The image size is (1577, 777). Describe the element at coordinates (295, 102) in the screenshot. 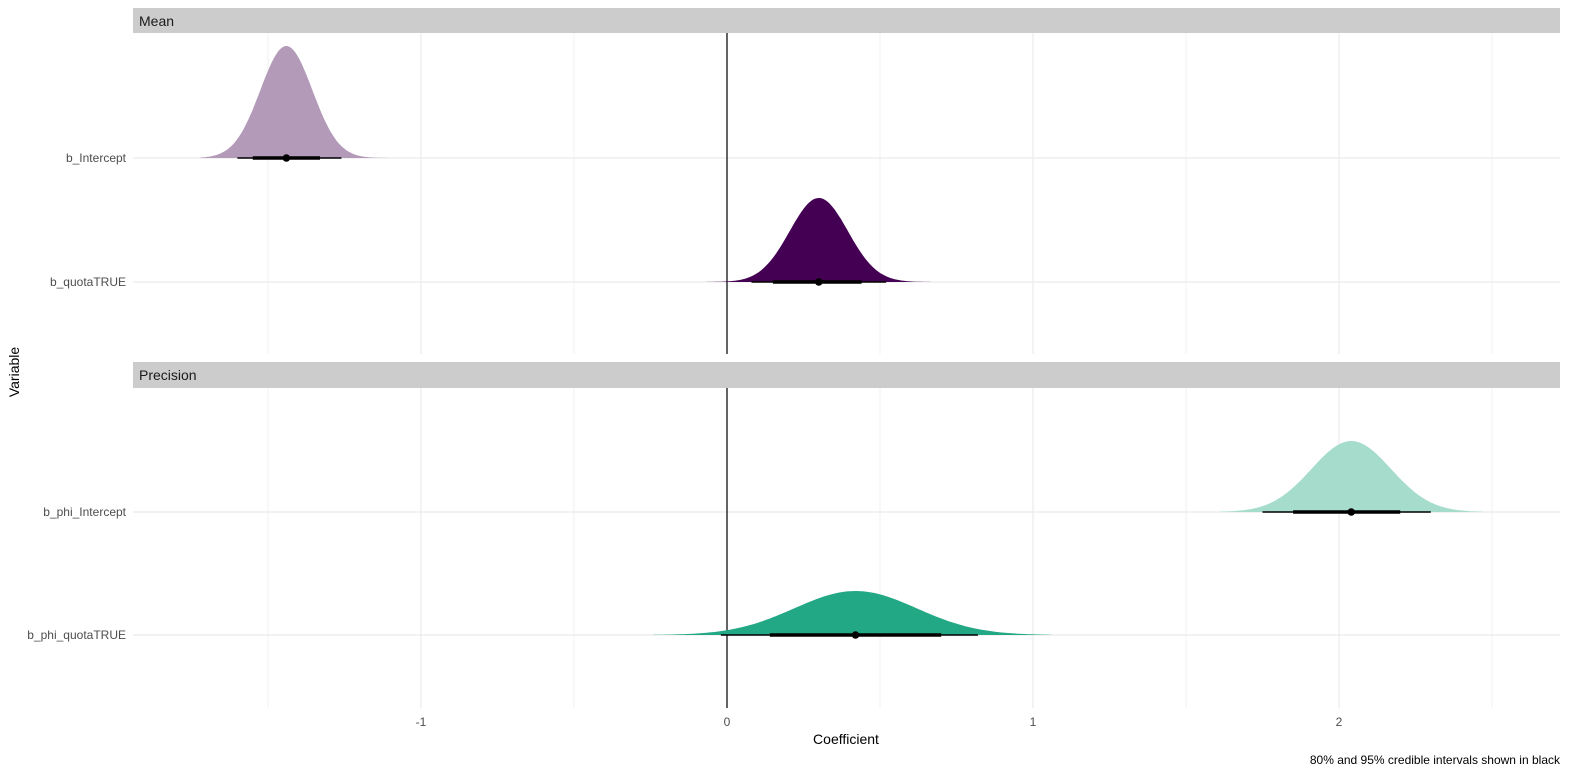

I see `density-b_Intercept` at that location.